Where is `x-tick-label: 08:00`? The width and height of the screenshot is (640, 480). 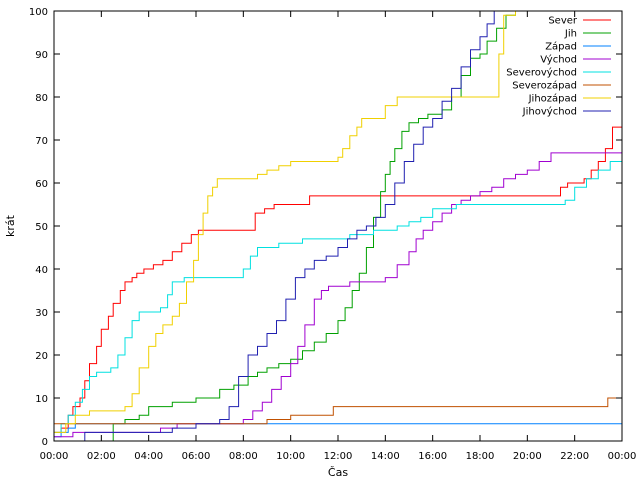 x-tick-label: 08:00 is located at coordinates (243, 456).